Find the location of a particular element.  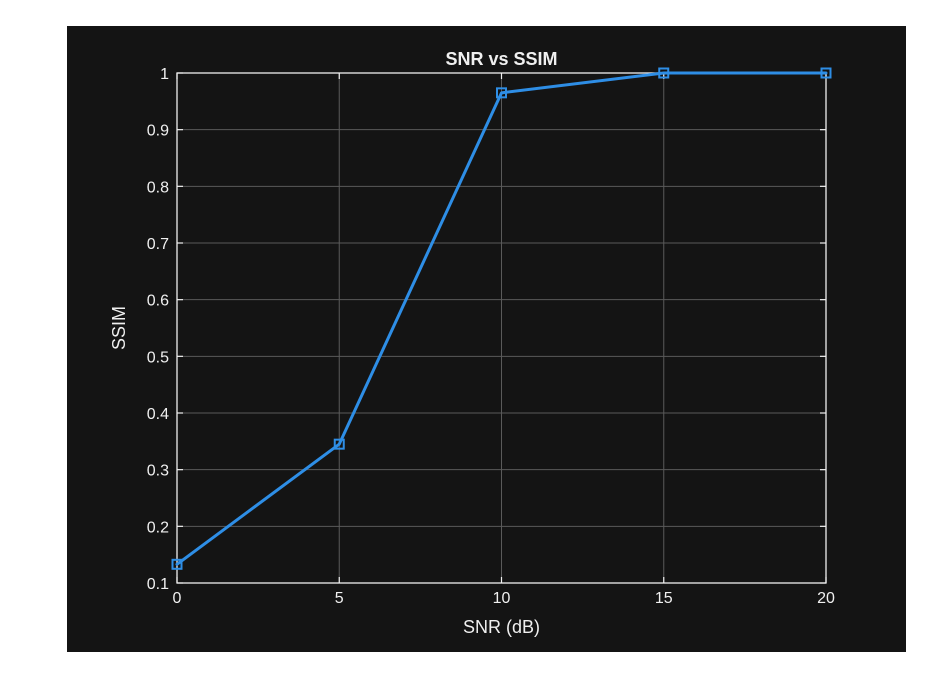

x-tick-label: 10 is located at coordinates (502, 598).